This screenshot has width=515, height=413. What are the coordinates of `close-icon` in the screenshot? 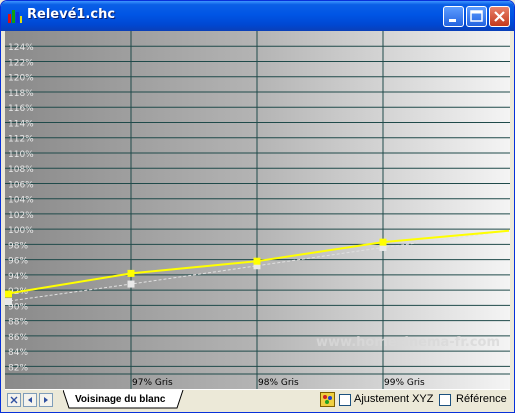 It's located at (499, 16).